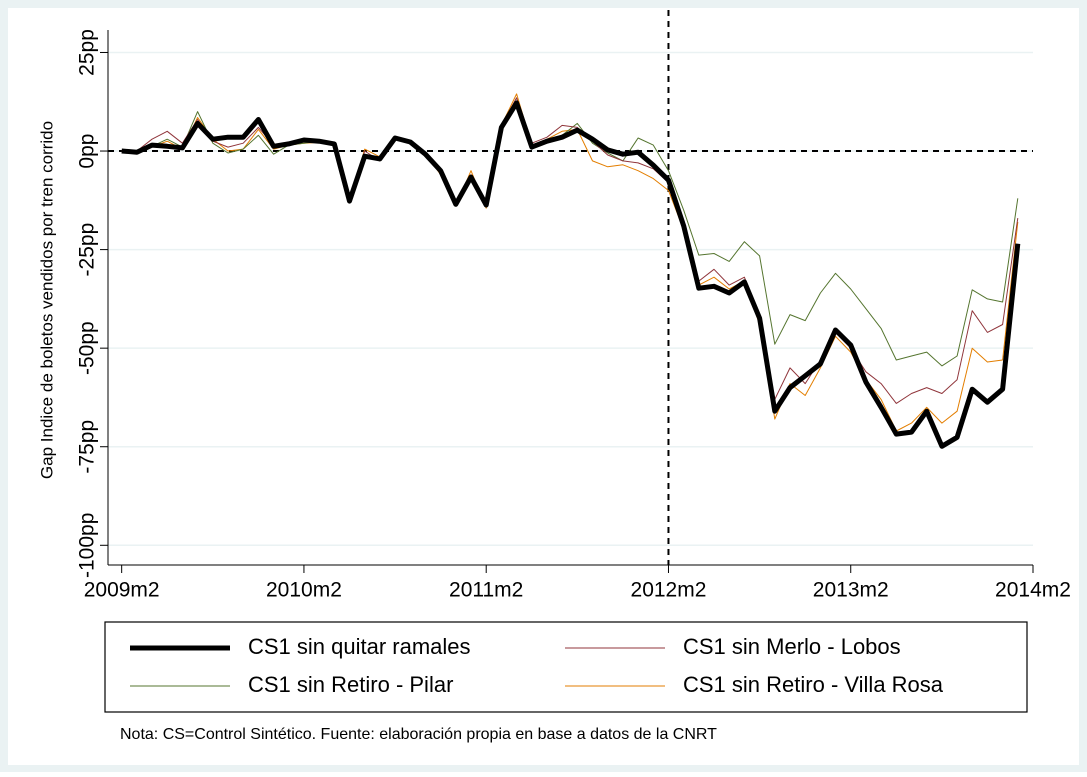 The height and width of the screenshot is (777, 1087). I want to click on y-tick-label: 25pp, so click(87, 52).